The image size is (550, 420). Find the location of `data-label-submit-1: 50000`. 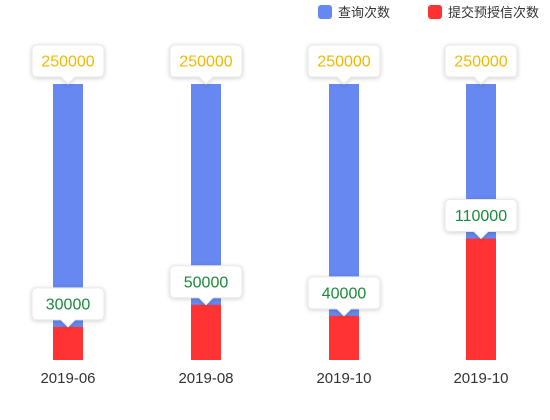

data-label-submit-1: 50000 is located at coordinates (206, 285).